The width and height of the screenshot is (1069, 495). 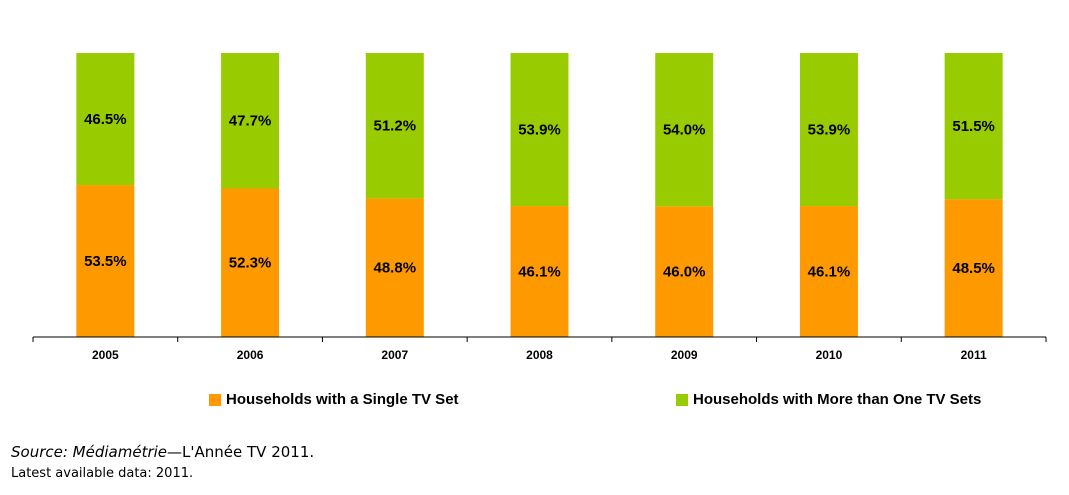 What do you see at coordinates (539, 355) in the screenshot?
I see `x-tick-label-2008: 2008` at bounding box center [539, 355].